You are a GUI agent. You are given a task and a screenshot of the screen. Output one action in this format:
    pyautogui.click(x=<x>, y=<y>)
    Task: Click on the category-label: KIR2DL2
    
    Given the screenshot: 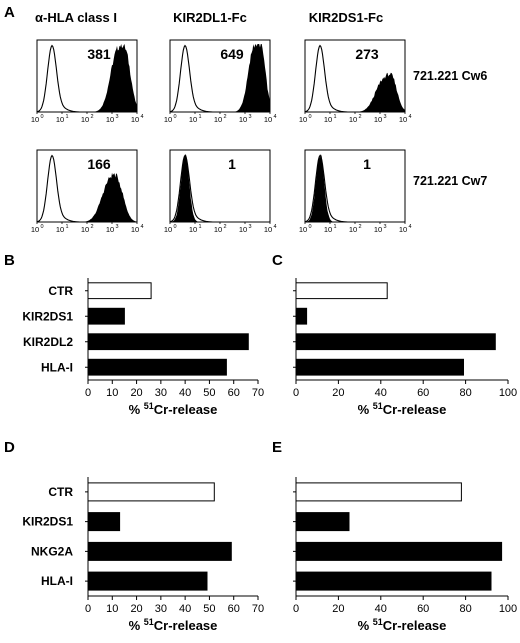 What is the action you would take?
    pyautogui.click(x=48, y=342)
    